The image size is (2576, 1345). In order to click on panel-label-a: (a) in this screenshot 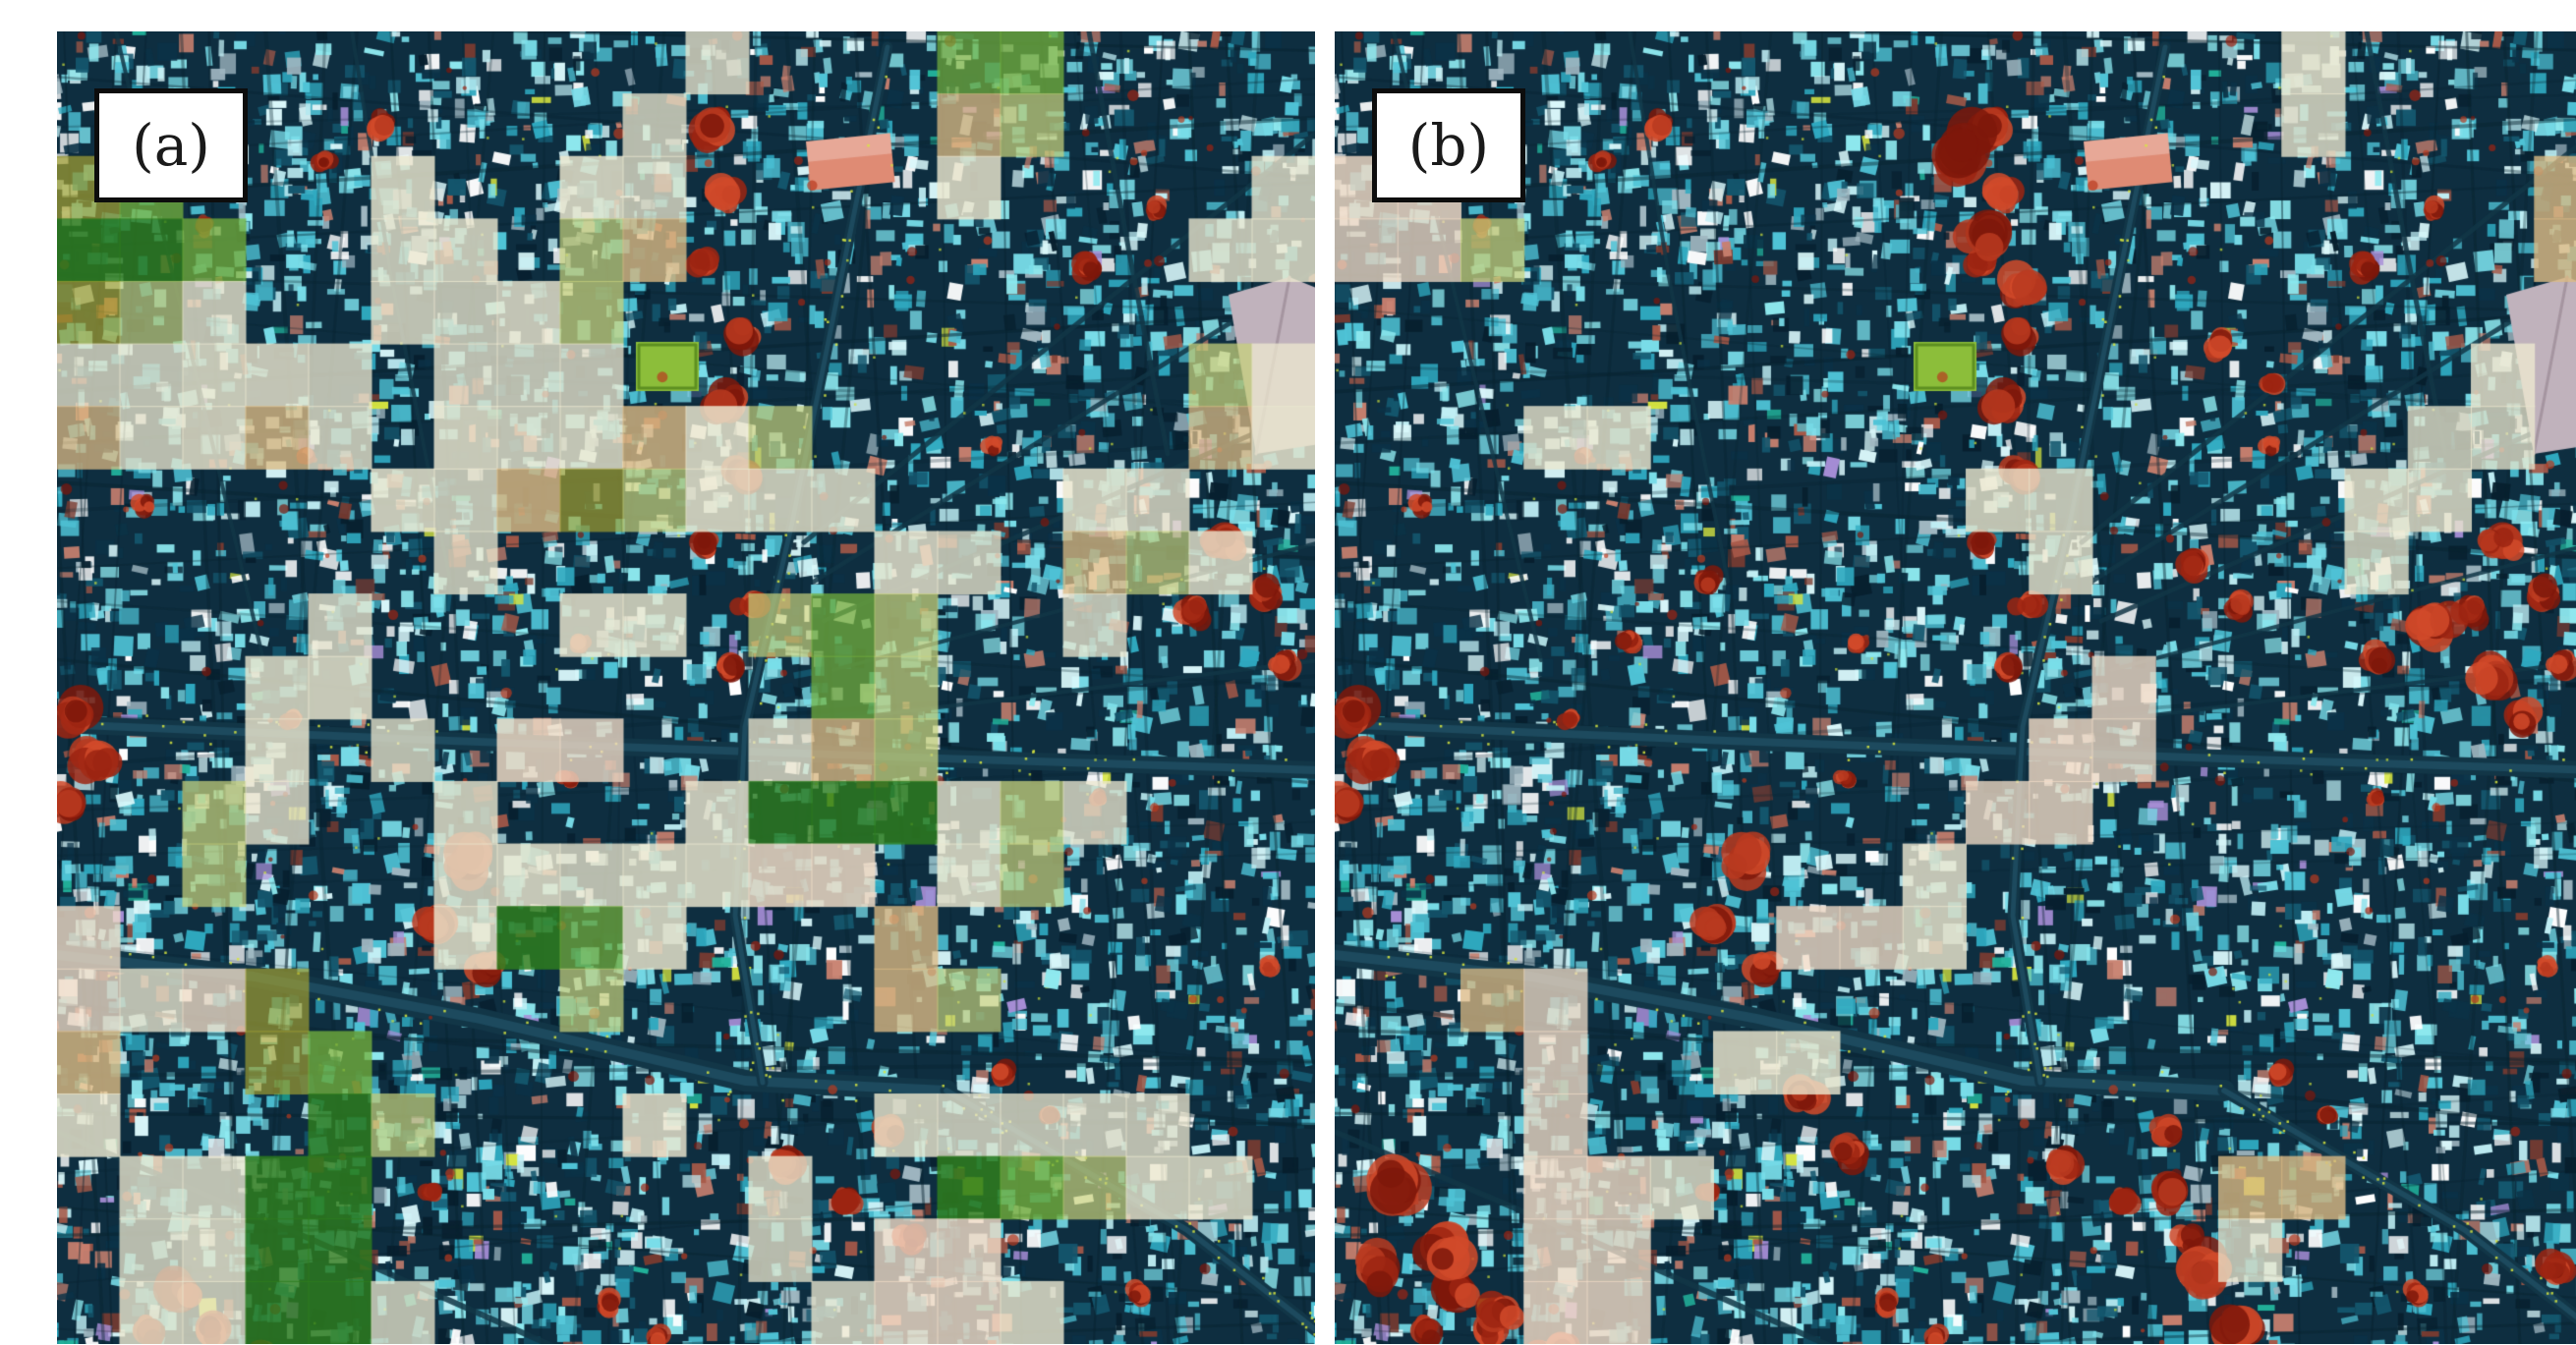, I will do `click(171, 145)`.